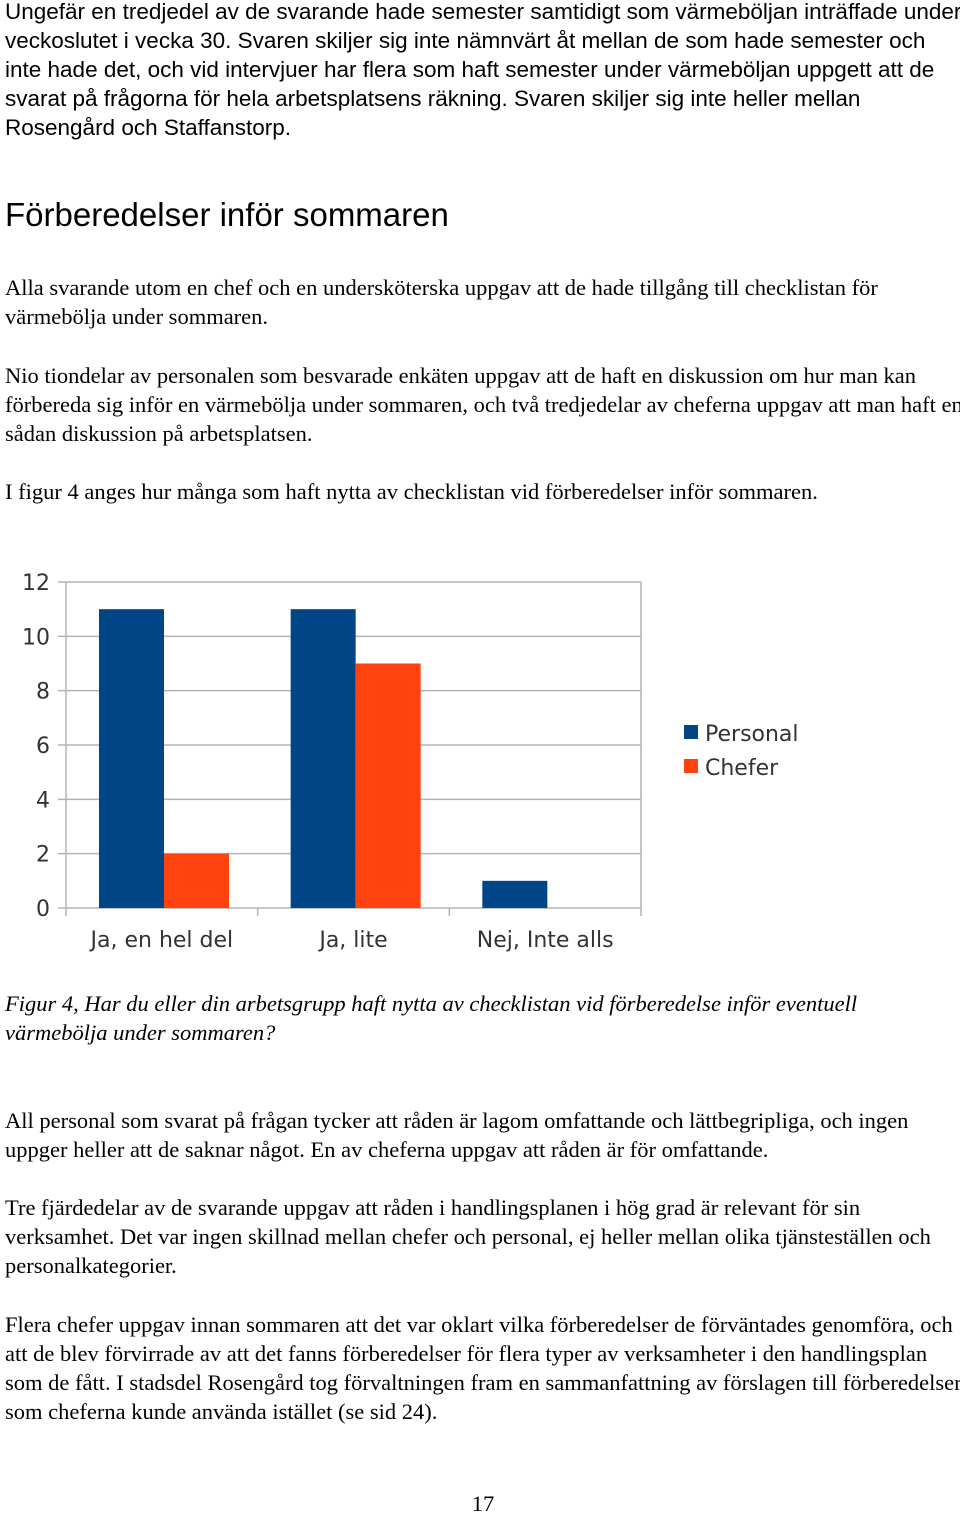 The height and width of the screenshot is (1518, 960). I want to click on legend-swatch-personal, so click(691, 732).